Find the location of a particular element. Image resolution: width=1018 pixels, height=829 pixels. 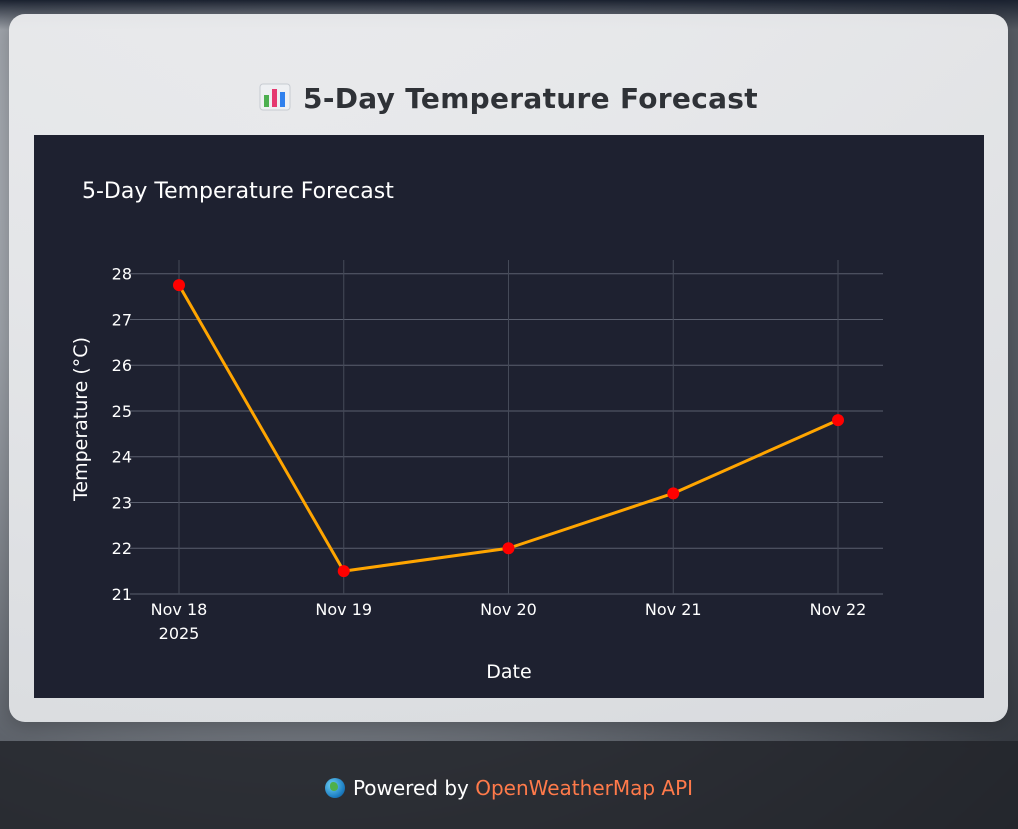

page-title: 5-Day Temperature Forecast is located at coordinates (508, 100).